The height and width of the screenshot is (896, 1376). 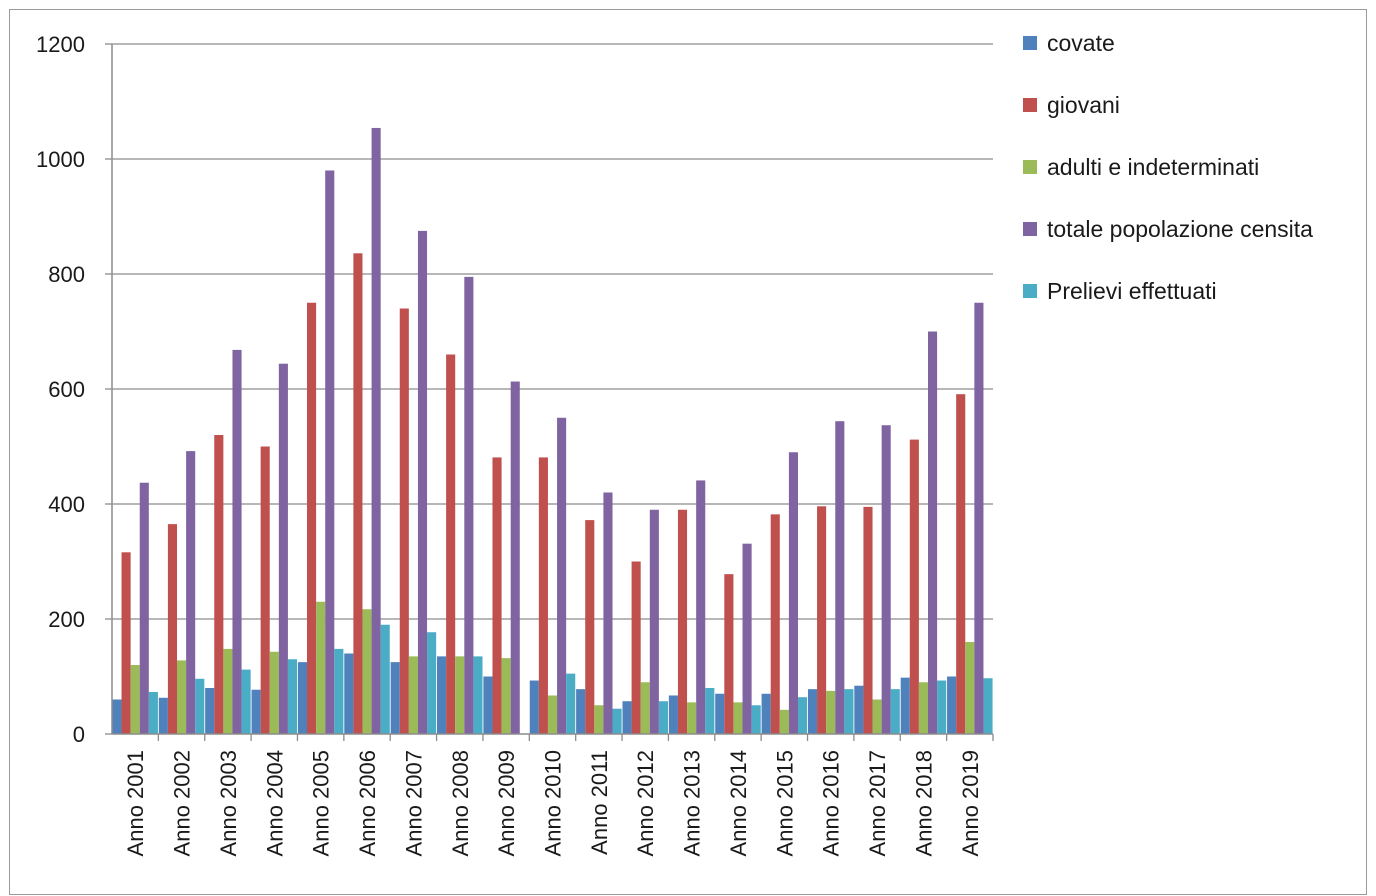 What do you see at coordinates (135, 803) in the screenshot?
I see `x-tick-label: Anno 2001` at bounding box center [135, 803].